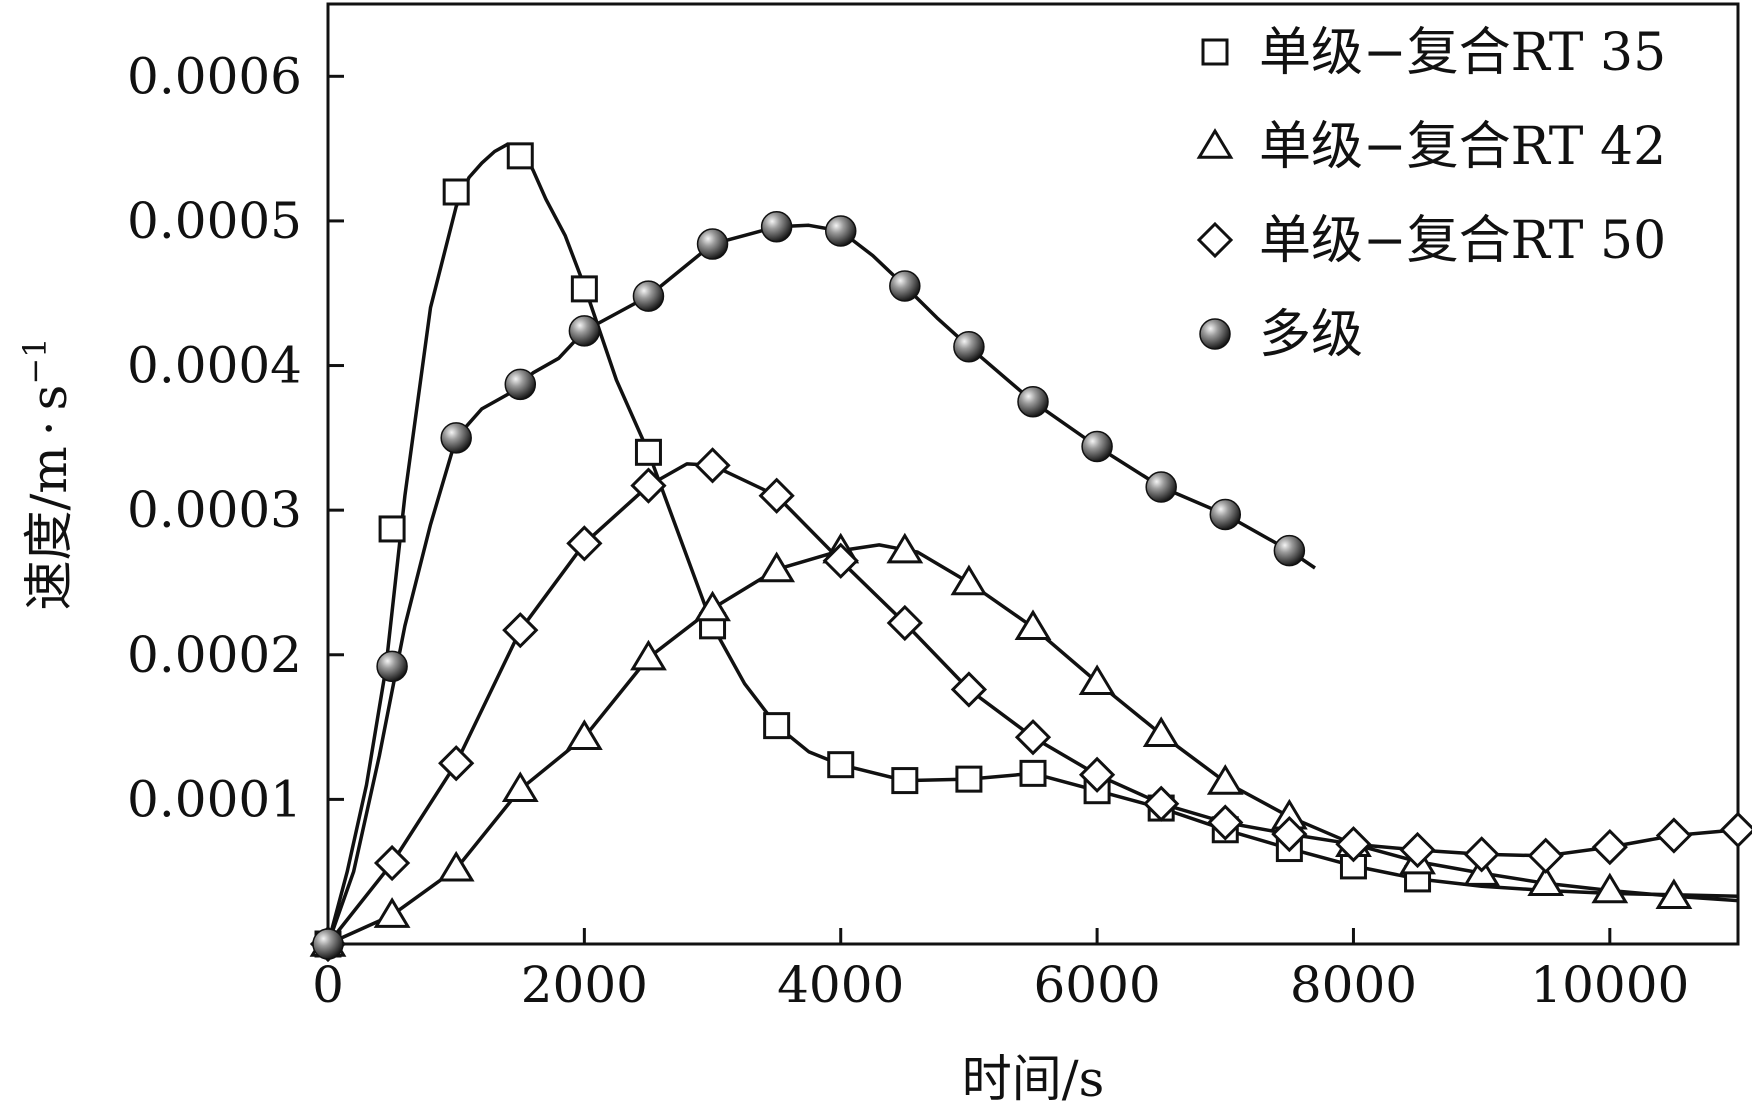  I want to click on x-tick-label: 0, so click(328, 985).